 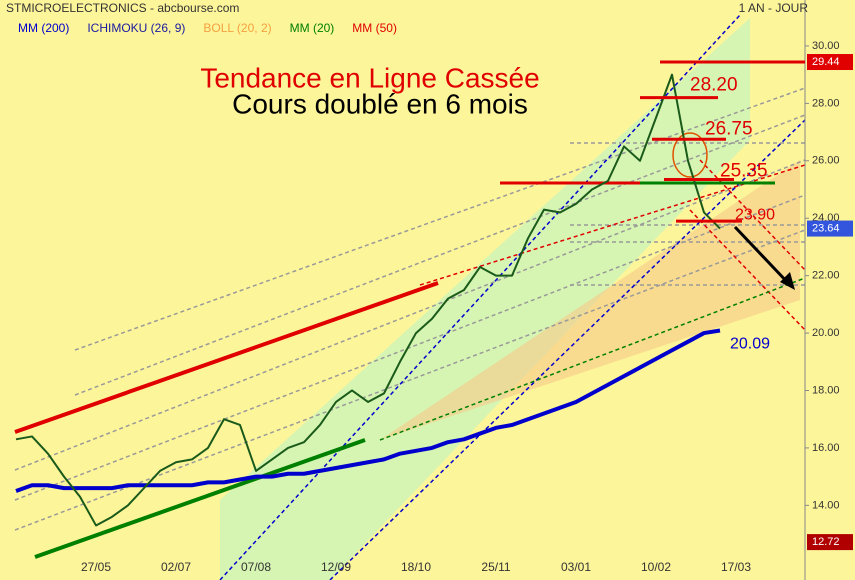 I want to click on y-tick-label: 22.00, so click(x=826, y=276).